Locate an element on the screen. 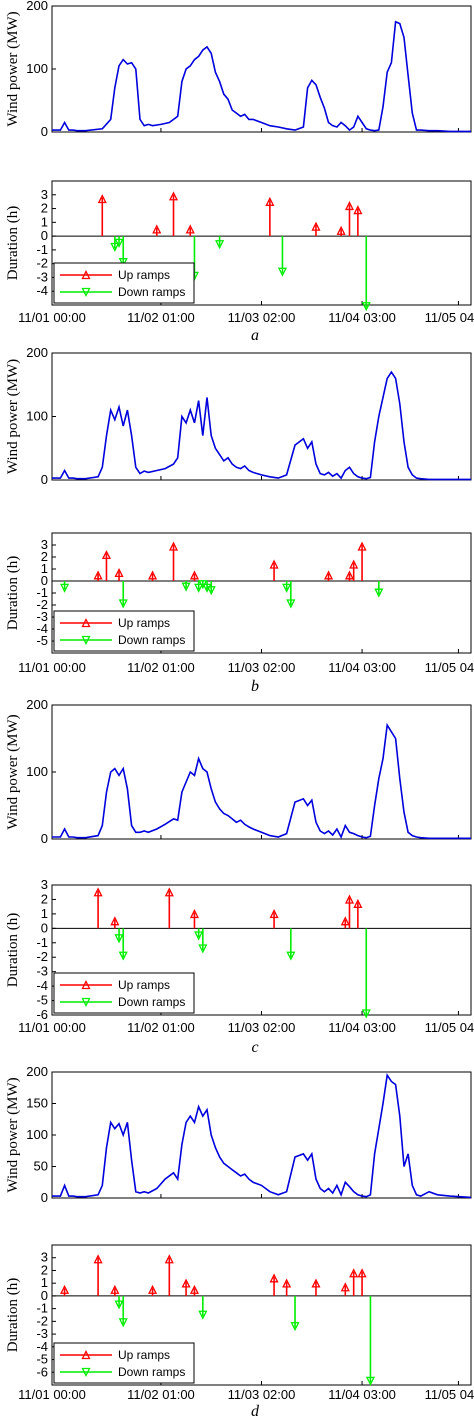 The width and height of the screenshot is (474, 1423). ramp-ytick-label: 3 is located at coordinates (44, 544).